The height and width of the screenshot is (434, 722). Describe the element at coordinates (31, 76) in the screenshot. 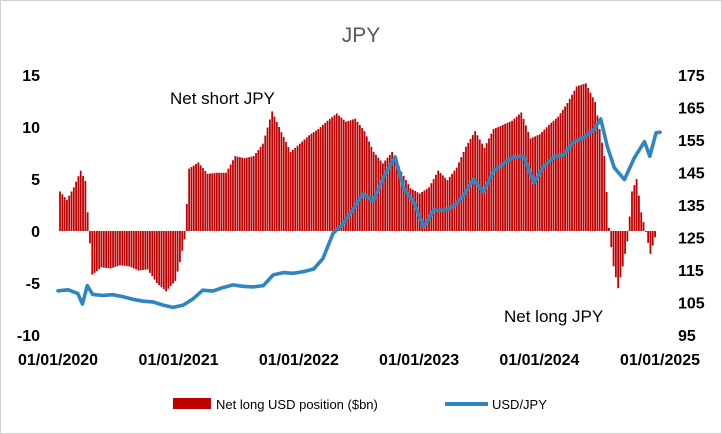

I see `left-tick-label: 15` at that location.